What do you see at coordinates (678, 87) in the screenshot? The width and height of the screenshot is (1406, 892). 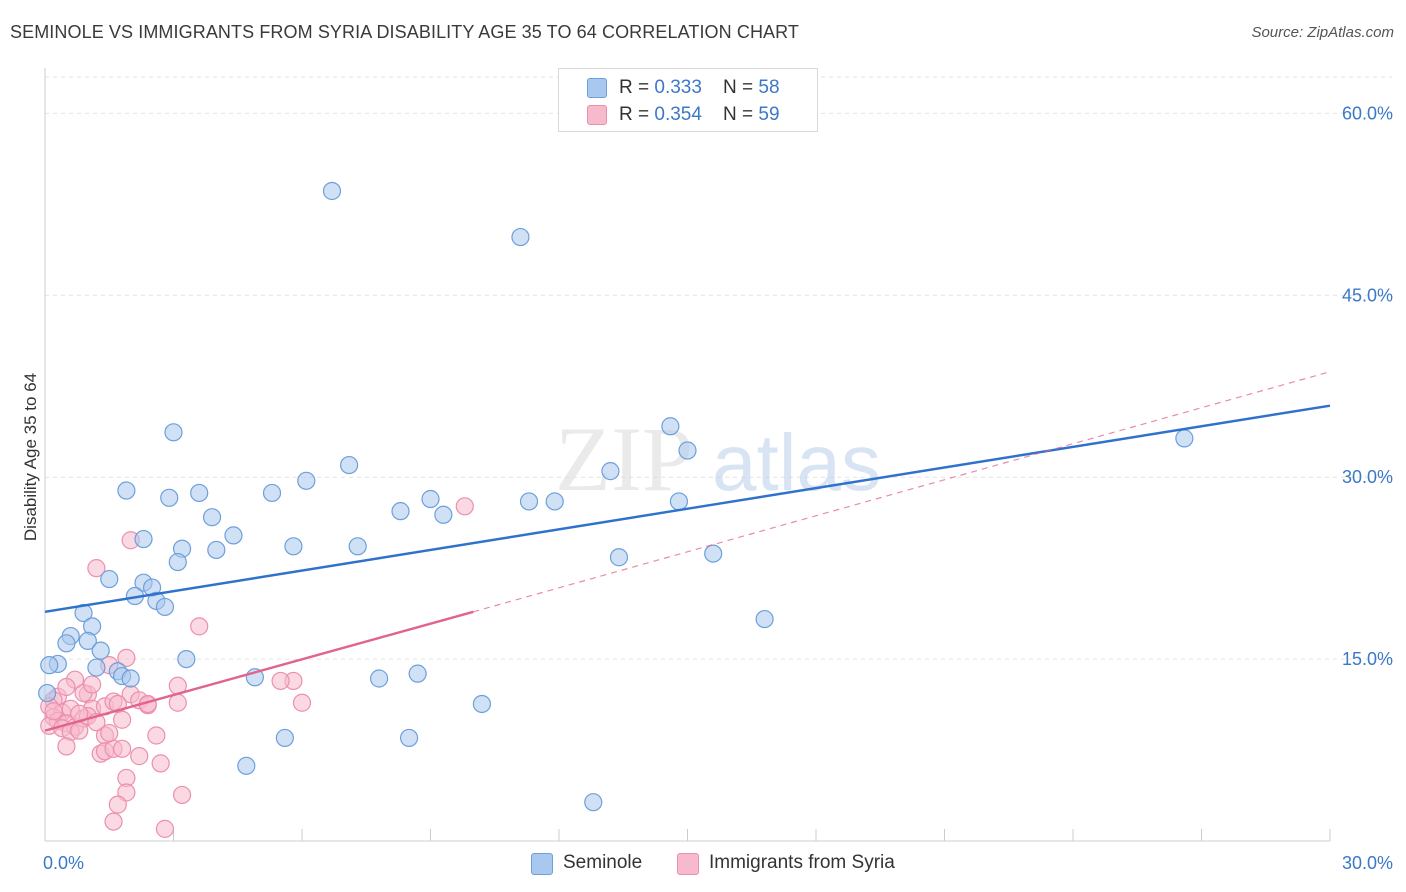 I see `legend-r-value: 0.333` at bounding box center [678, 87].